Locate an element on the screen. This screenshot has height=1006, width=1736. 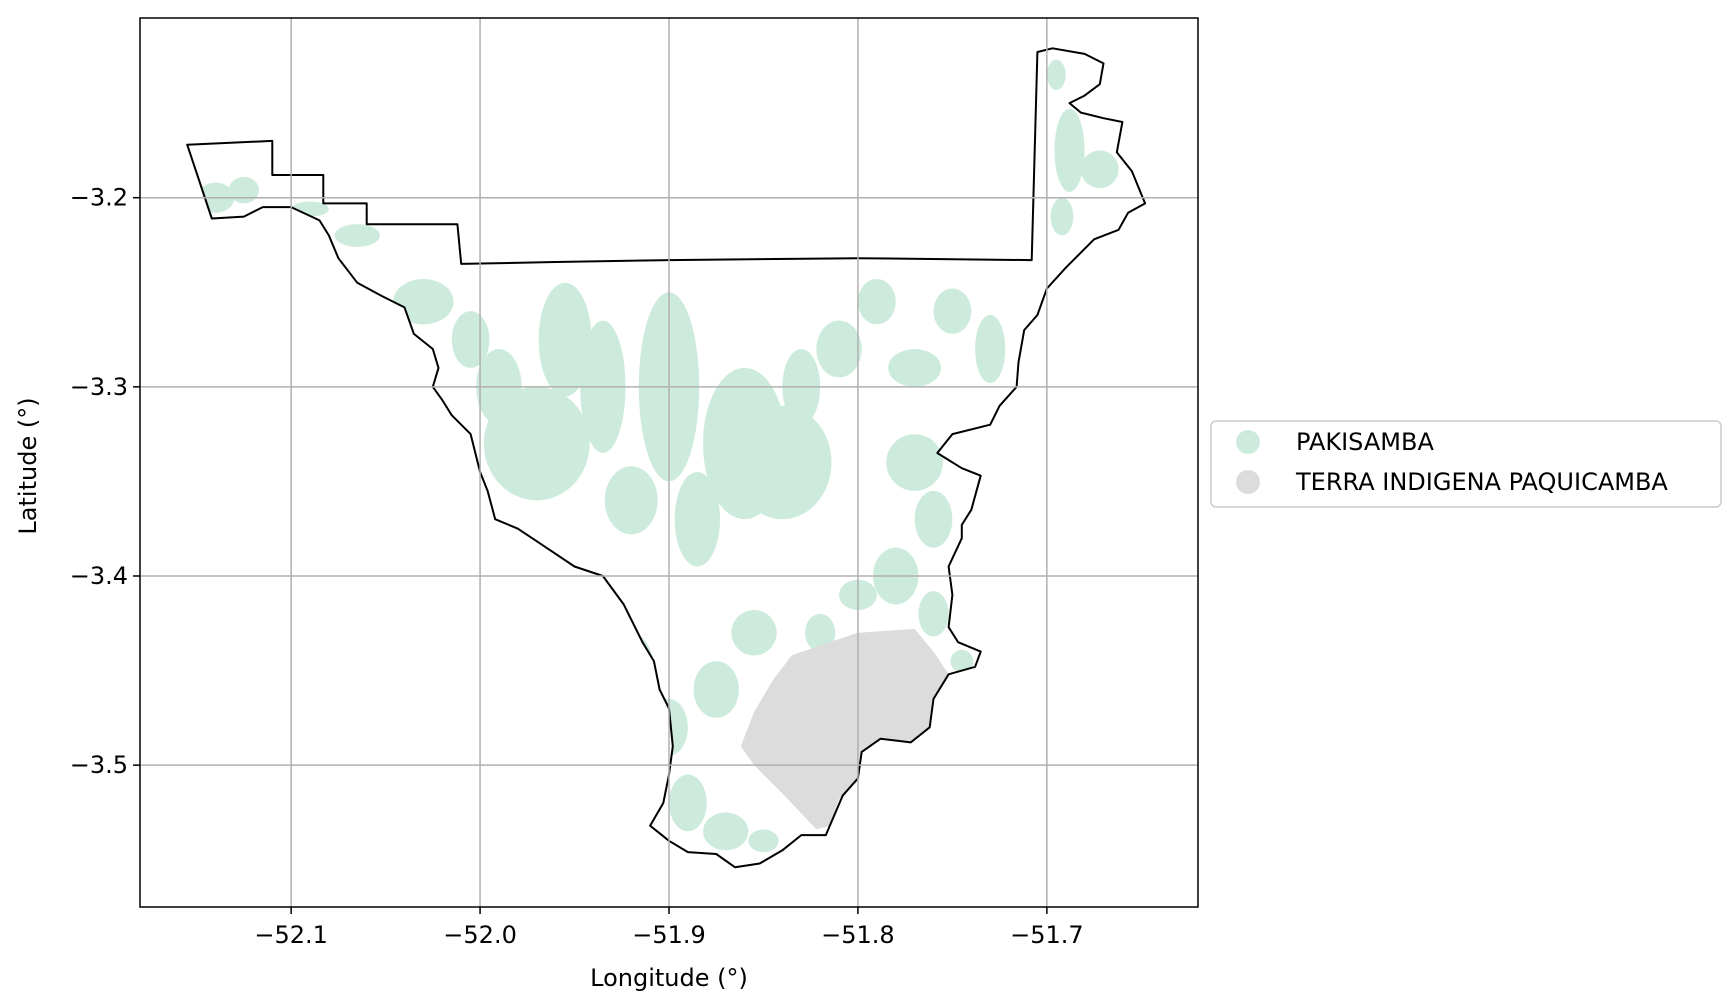
x-tick-label: −52.1 is located at coordinates (291, 935).